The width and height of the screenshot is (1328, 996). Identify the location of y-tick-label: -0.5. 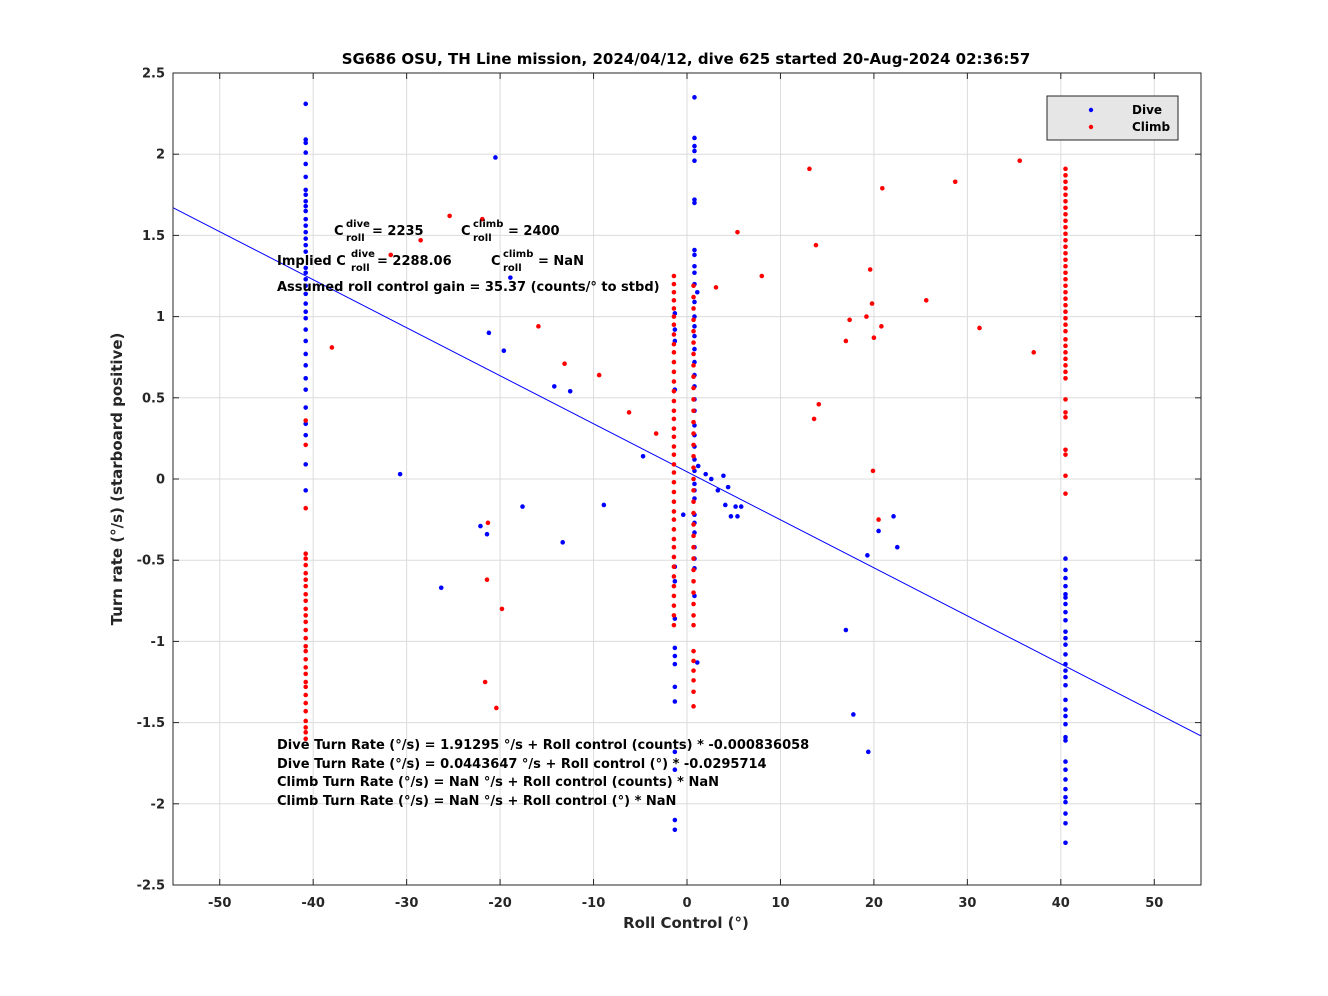
(151, 561).